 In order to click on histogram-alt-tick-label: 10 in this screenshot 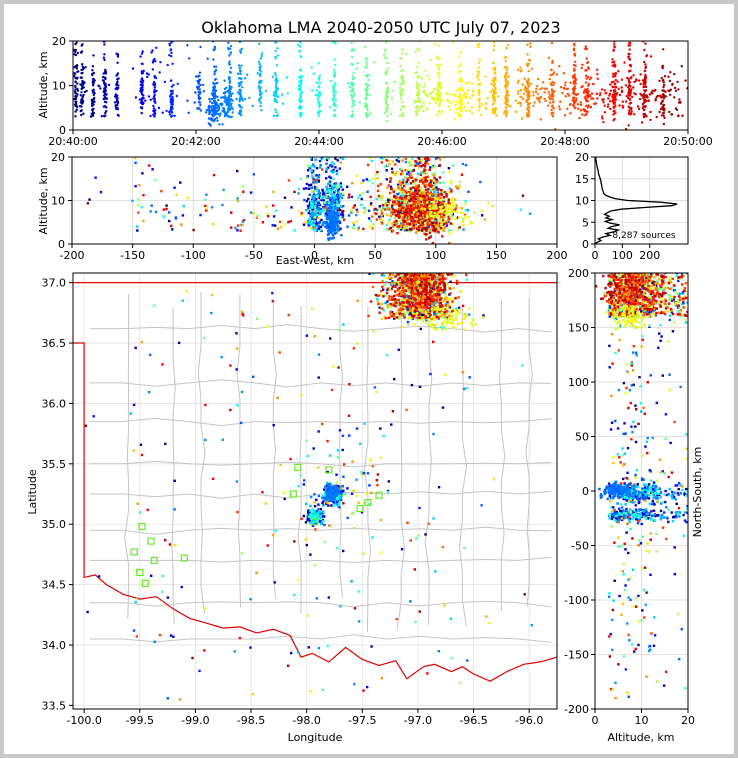, I will do `click(582, 201)`.